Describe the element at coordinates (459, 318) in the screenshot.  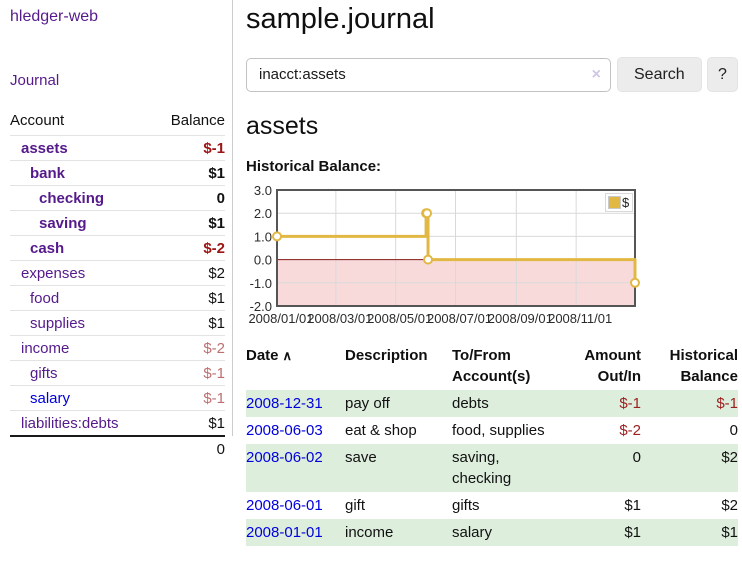
I see `svg-text: 2008/07/01` at that location.